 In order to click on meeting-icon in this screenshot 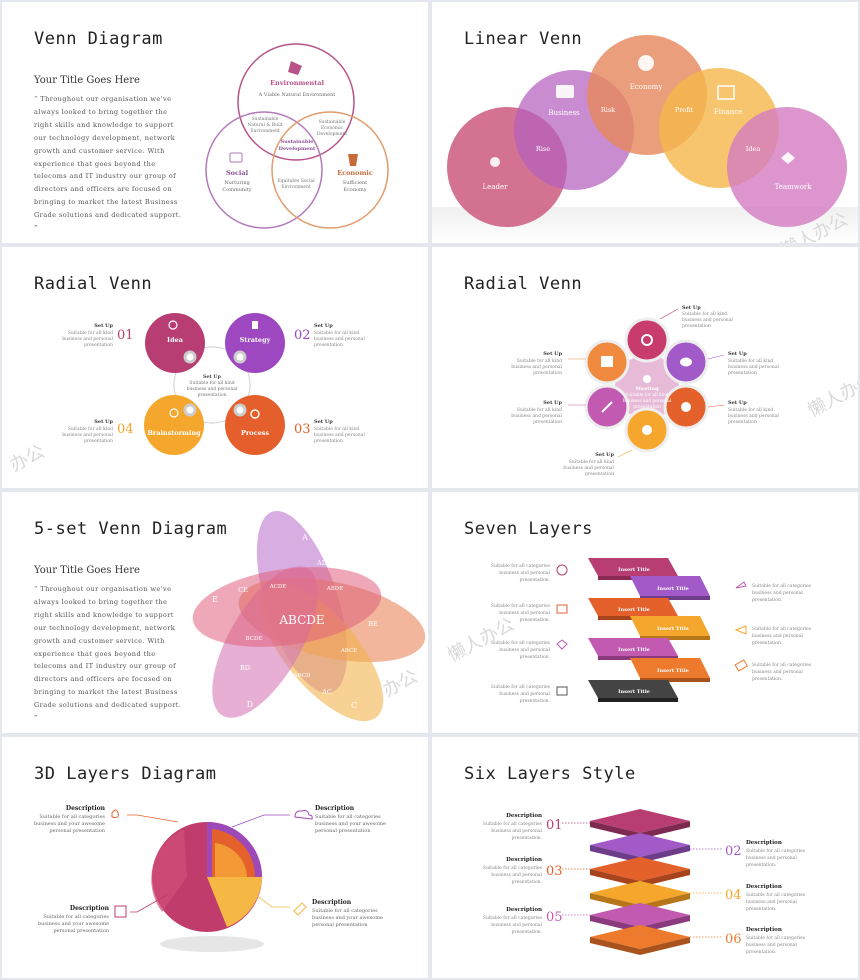, I will do `click(647, 379)`.